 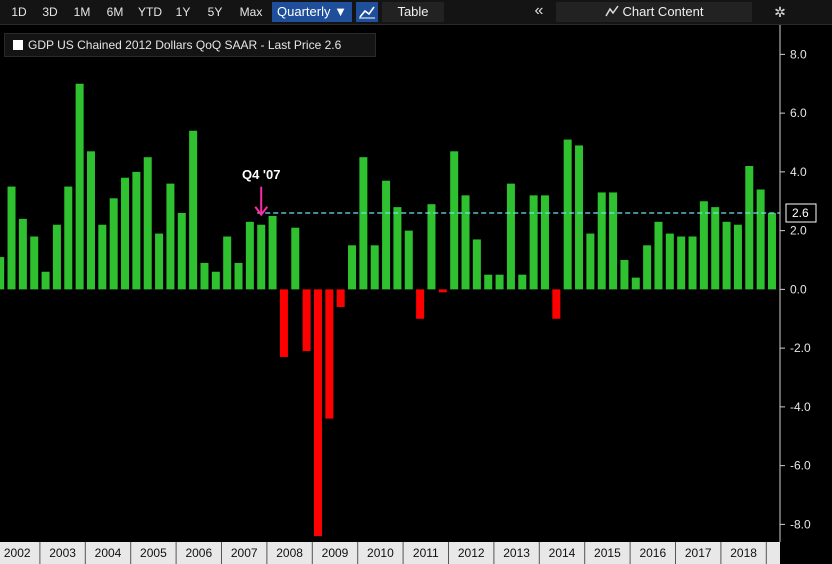 What do you see at coordinates (800, 407) in the screenshot?
I see `y-tick-label-6: -4.0` at bounding box center [800, 407].